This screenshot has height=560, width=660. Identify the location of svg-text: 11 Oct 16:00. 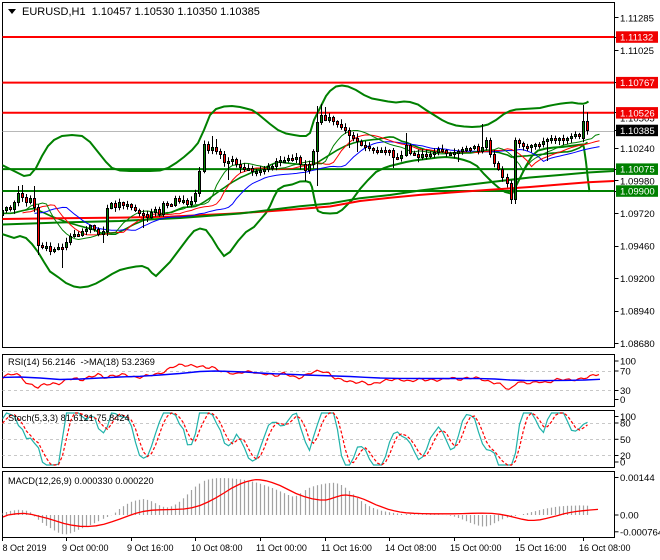
(346, 548).